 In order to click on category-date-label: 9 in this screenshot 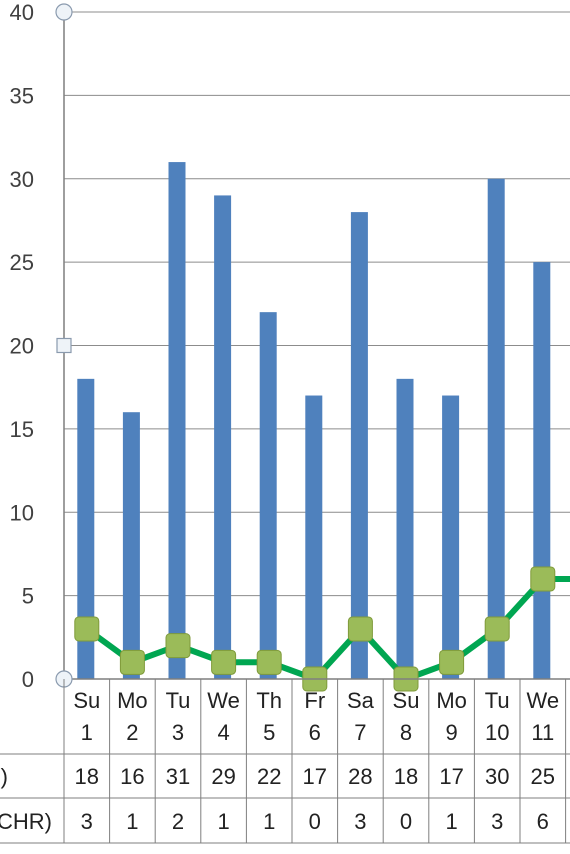, I will do `click(451, 732)`.